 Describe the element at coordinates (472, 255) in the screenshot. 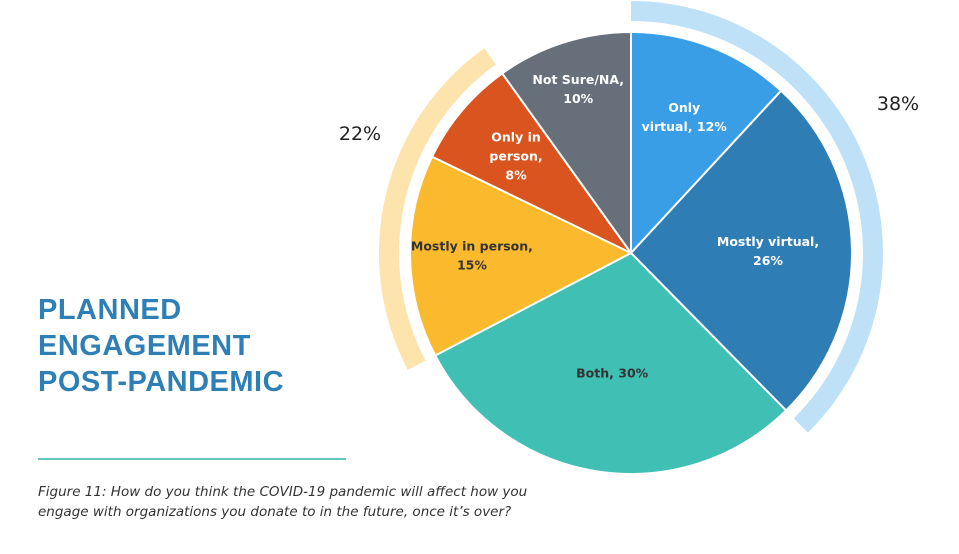

I see `slice-label-mostly-in-person: Mostly in person, 15%` at that location.